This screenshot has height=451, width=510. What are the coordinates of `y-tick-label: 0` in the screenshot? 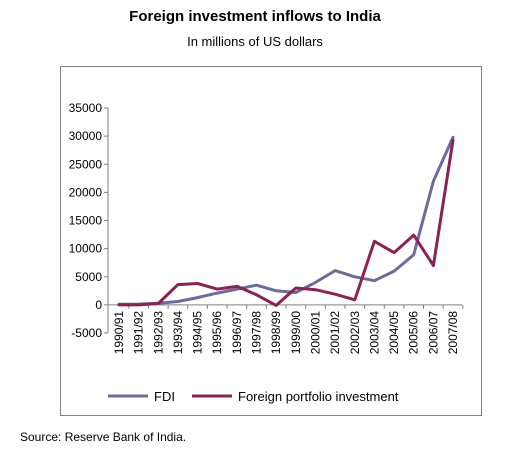 It's located at (98, 305).